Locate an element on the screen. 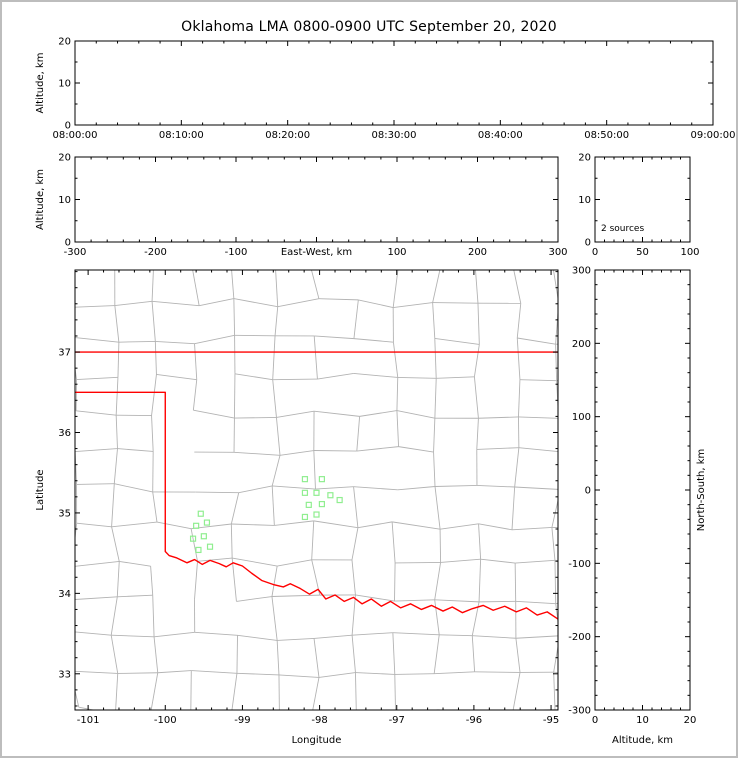 This screenshot has width=738, height=758. x-tick-label: 08:10:00 is located at coordinates (181, 135).